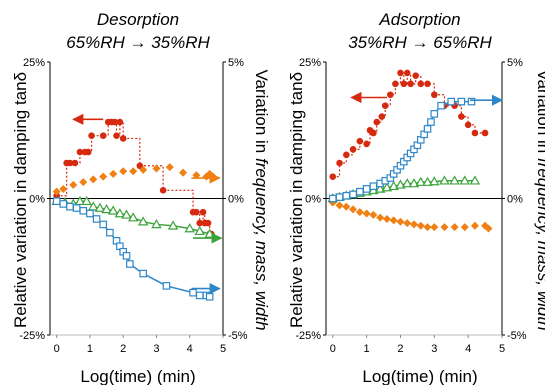  Describe the element at coordinates (502, 349) in the screenshot. I see `x-tick-label: 5` at that location.